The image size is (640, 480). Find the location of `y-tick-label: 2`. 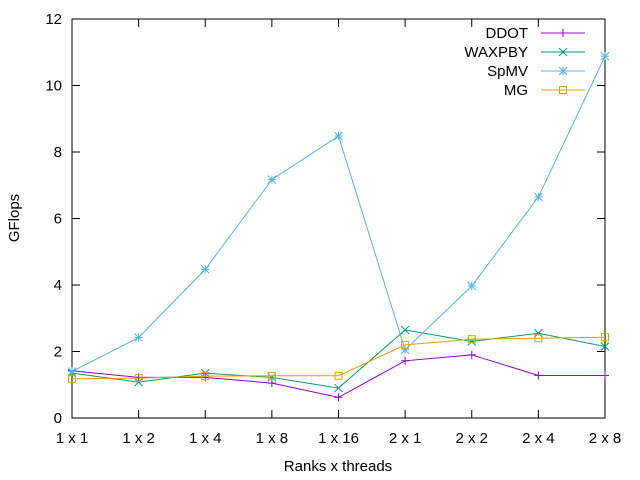

y-tick-label: 2 is located at coordinates (58, 352).